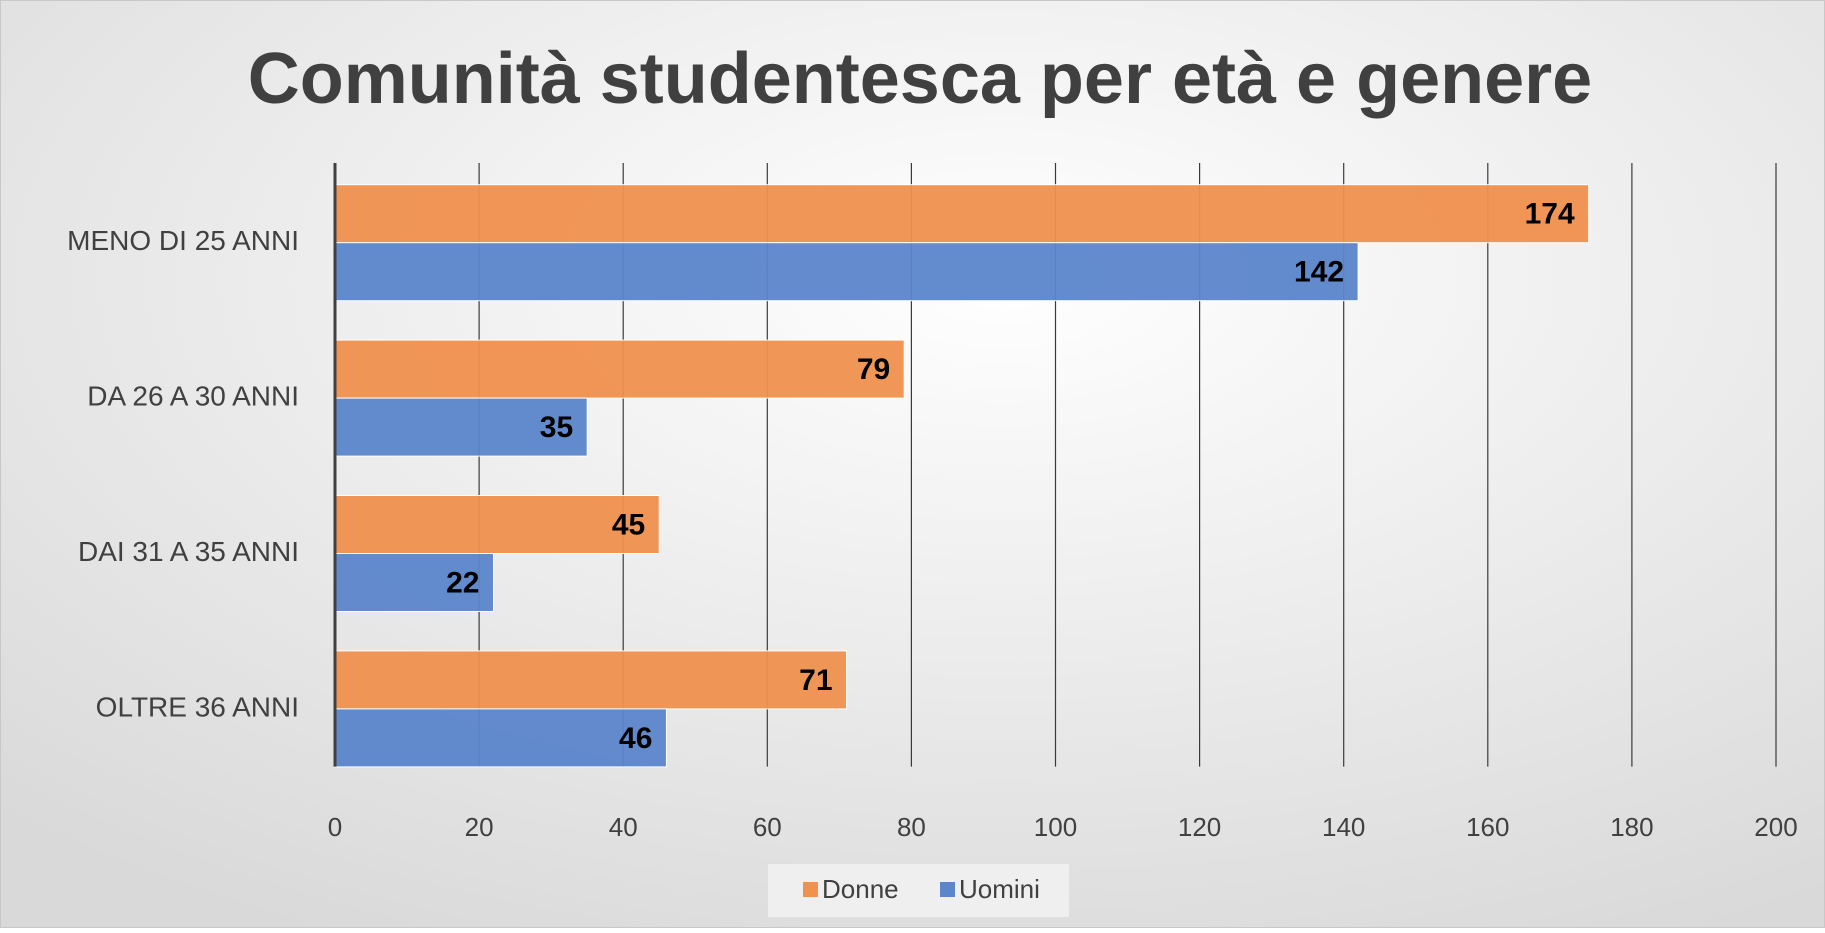  I want to click on legend-label: Donne, so click(860, 889).